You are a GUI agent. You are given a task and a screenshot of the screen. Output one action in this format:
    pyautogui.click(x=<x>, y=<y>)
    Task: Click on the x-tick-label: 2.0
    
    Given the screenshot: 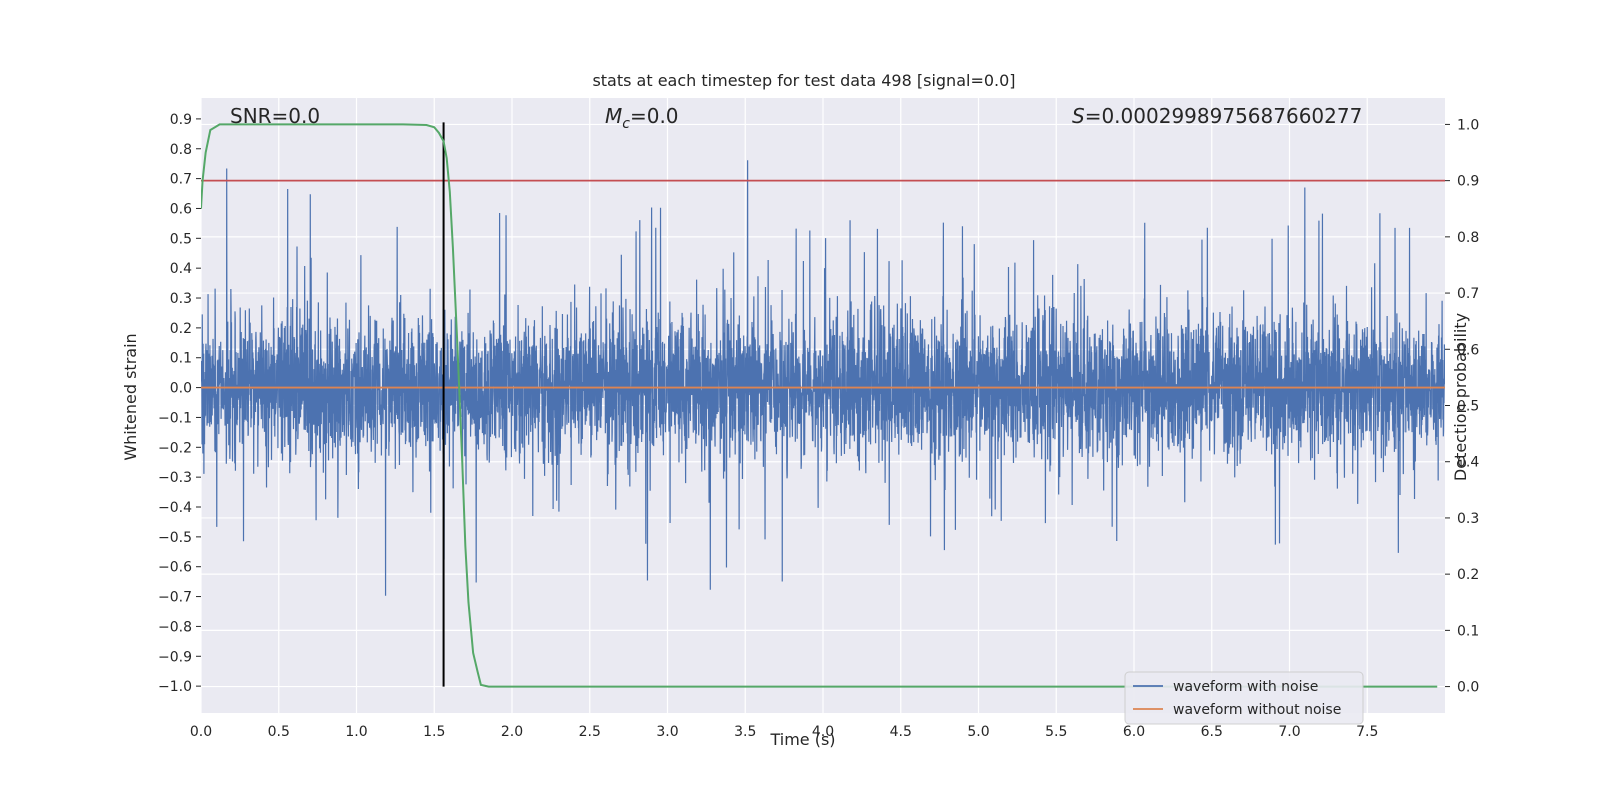 What is the action you would take?
    pyautogui.click(x=512, y=732)
    